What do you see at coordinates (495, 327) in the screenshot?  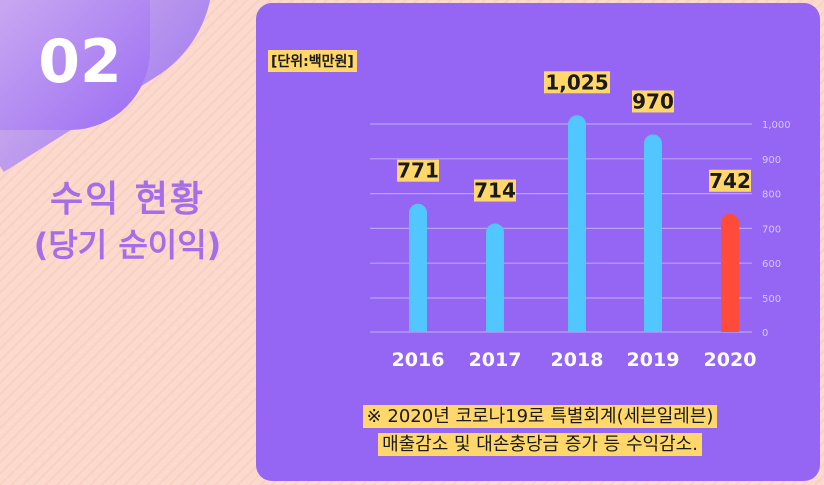 I see `bar-base-2017` at bounding box center [495, 327].